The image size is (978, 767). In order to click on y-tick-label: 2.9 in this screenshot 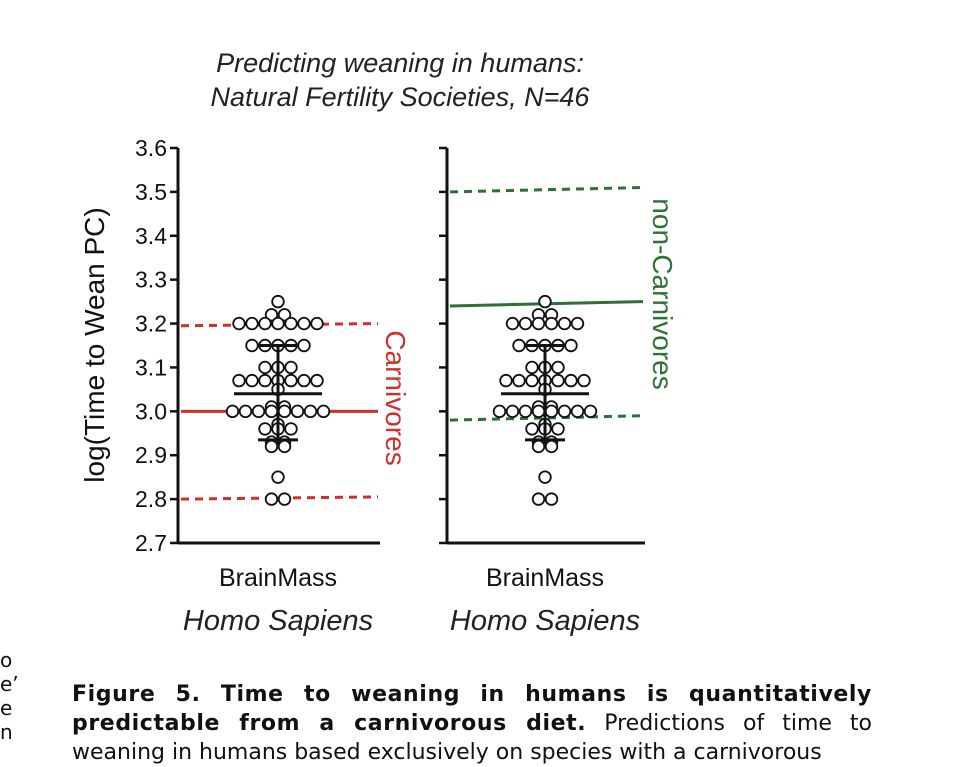, I will do `click(151, 455)`.